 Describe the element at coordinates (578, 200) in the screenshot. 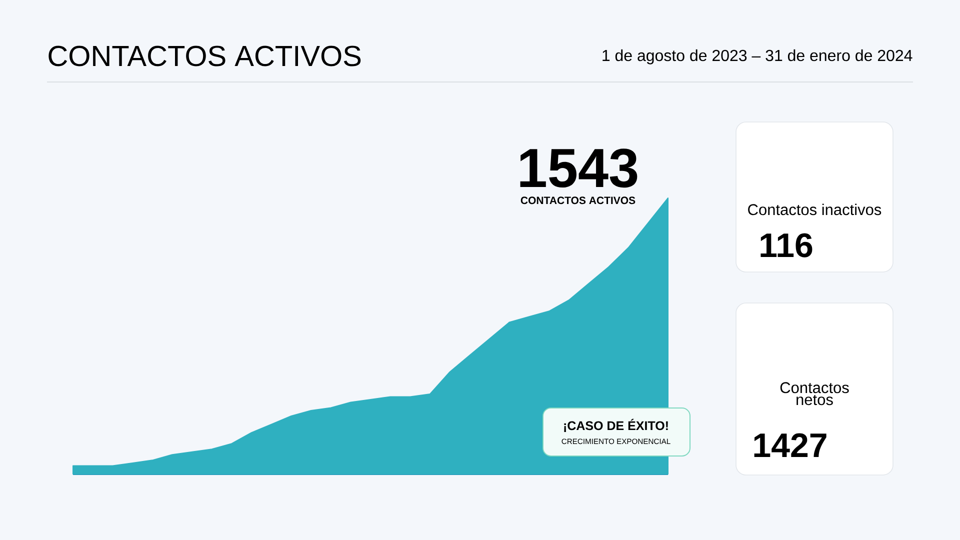

I see `annotation: CONTACTOS ACTIVOS` at that location.